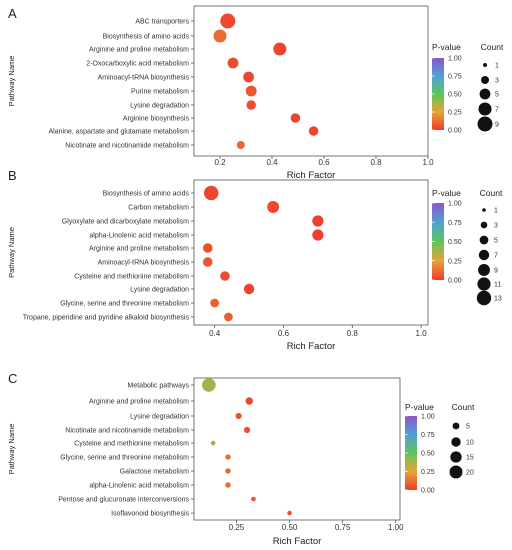 The image size is (512, 550). What do you see at coordinates (470, 458) in the screenshot?
I see `size-legend-label: 15` at bounding box center [470, 458].